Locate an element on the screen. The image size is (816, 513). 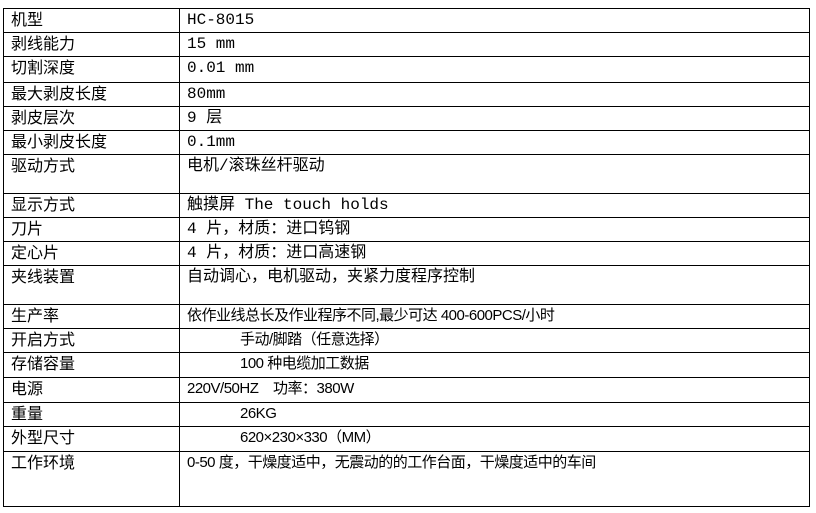
spec-value: 220V/50HZ 功率：380W is located at coordinates (494, 390).